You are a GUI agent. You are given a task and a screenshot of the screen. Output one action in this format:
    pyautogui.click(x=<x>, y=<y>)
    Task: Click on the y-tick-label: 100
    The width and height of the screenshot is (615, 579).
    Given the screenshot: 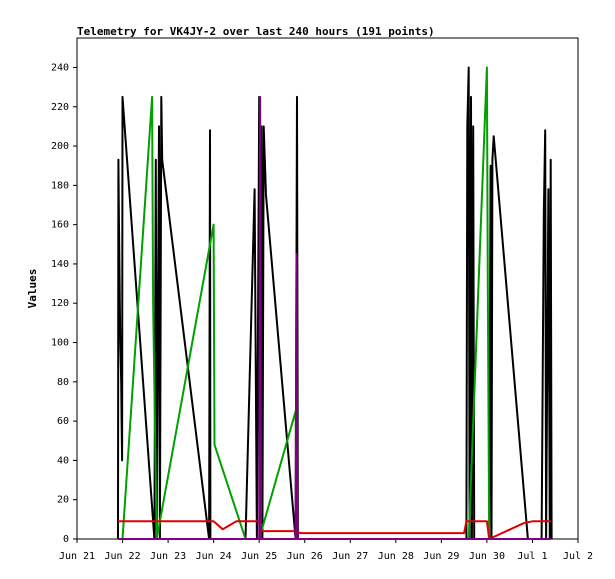 What is the action you would take?
    pyautogui.click(x=60, y=343)
    